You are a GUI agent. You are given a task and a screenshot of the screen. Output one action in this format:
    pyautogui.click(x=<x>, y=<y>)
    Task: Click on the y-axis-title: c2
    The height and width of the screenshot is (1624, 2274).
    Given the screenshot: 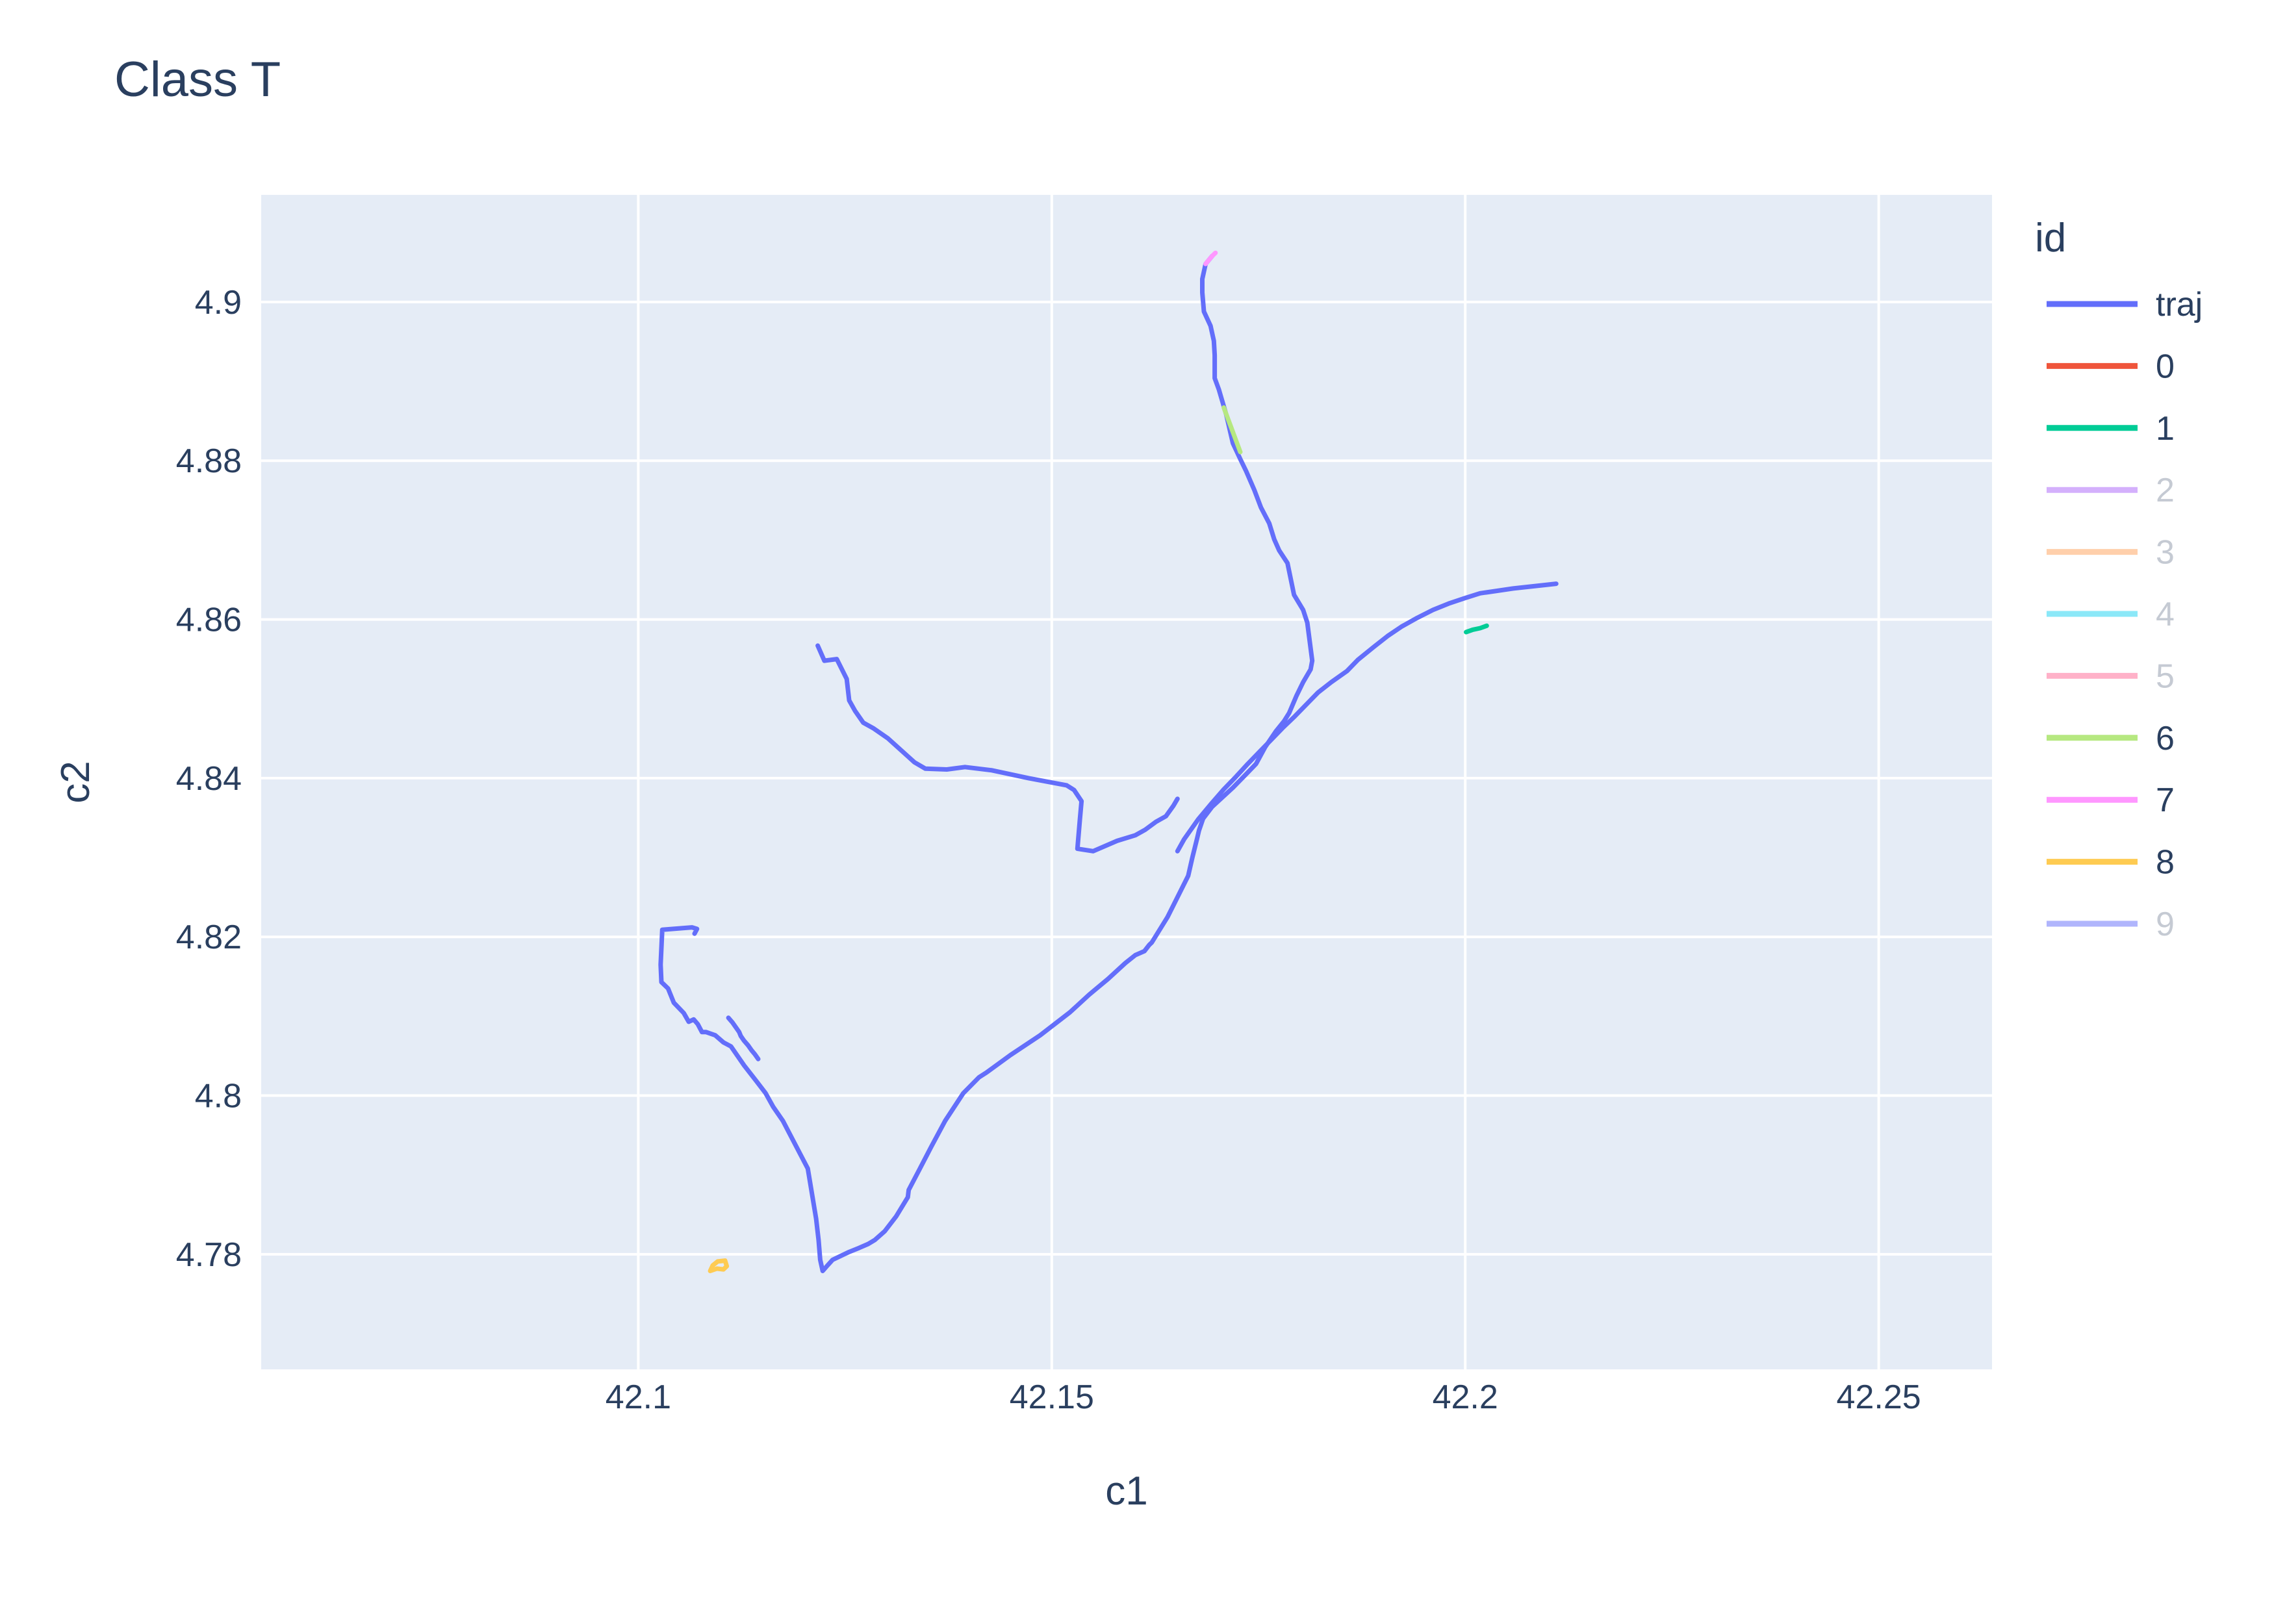 What is the action you would take?
    pyautogui.click(x=75, y=782)
    